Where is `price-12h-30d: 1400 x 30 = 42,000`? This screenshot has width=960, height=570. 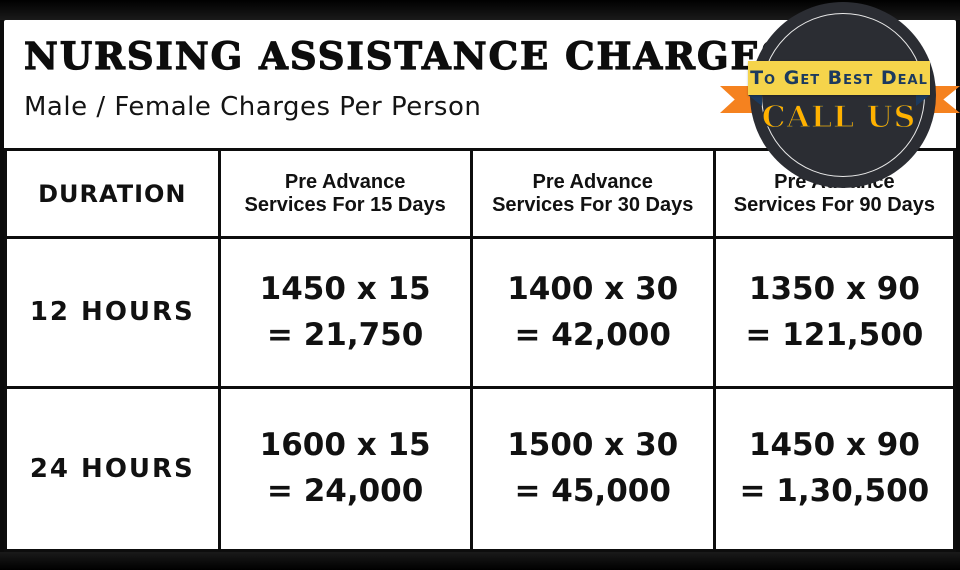 price-12h-30d: 1400 x 30 = 42,000 is located at coordinates (592, 312).